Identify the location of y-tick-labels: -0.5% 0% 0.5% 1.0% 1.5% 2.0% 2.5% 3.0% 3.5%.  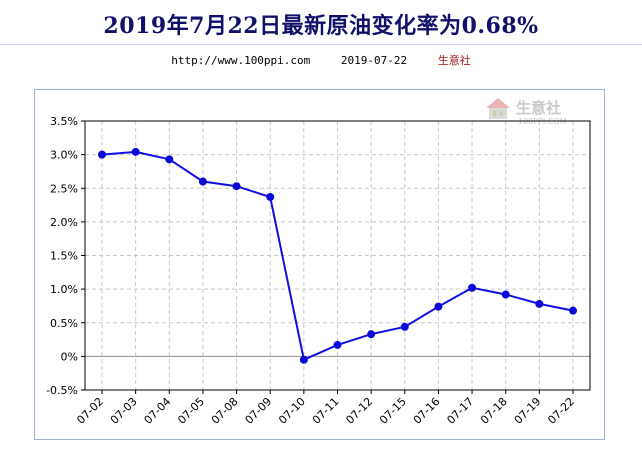
(62, 256).